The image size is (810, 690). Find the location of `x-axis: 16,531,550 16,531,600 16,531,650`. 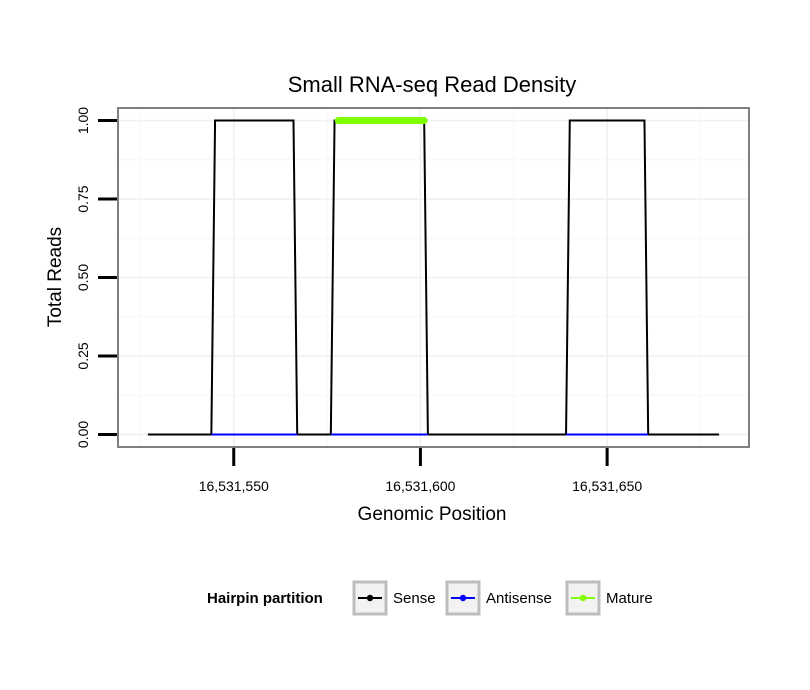

x-axis: 16,531,550 16,531,600 16,531,650 is located at coordinates (420, 471).